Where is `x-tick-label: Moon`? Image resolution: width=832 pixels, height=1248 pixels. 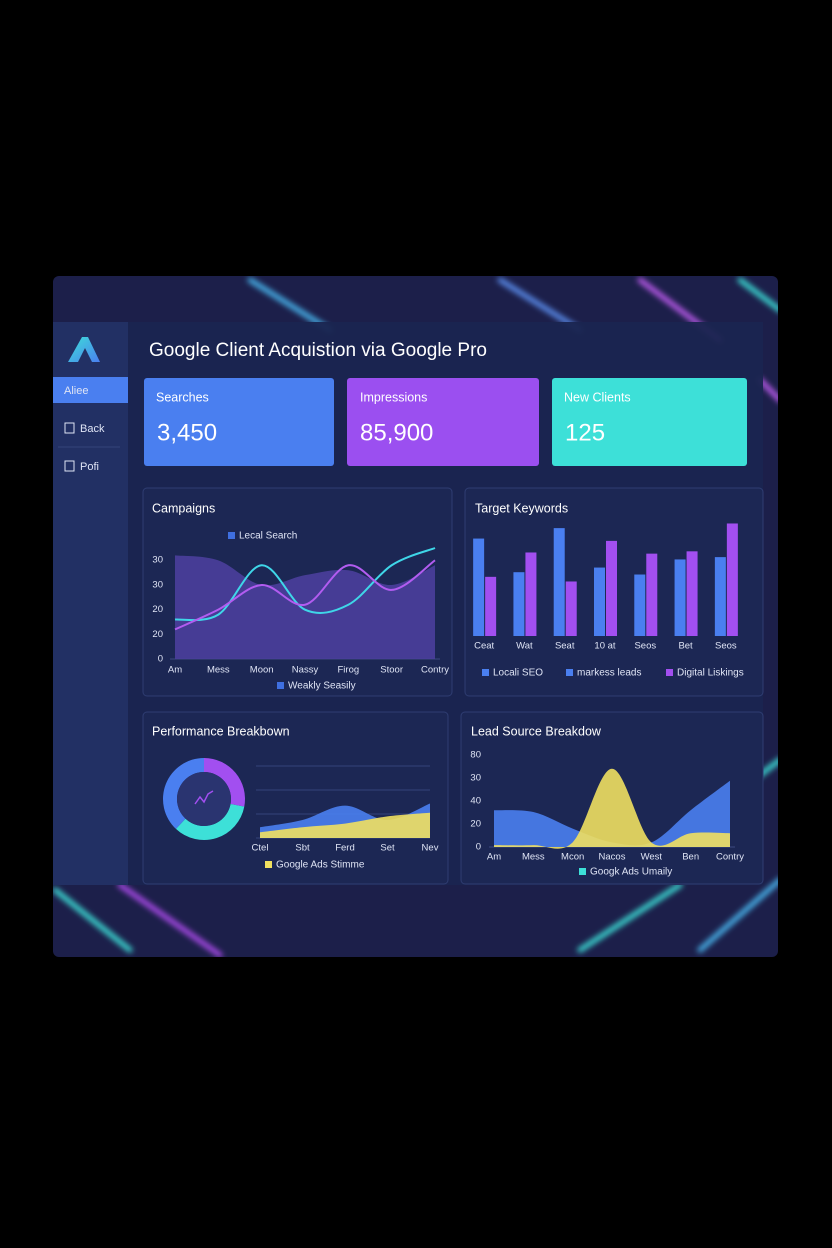
x-tick-label: Moon is located at coordinates (262, 670).